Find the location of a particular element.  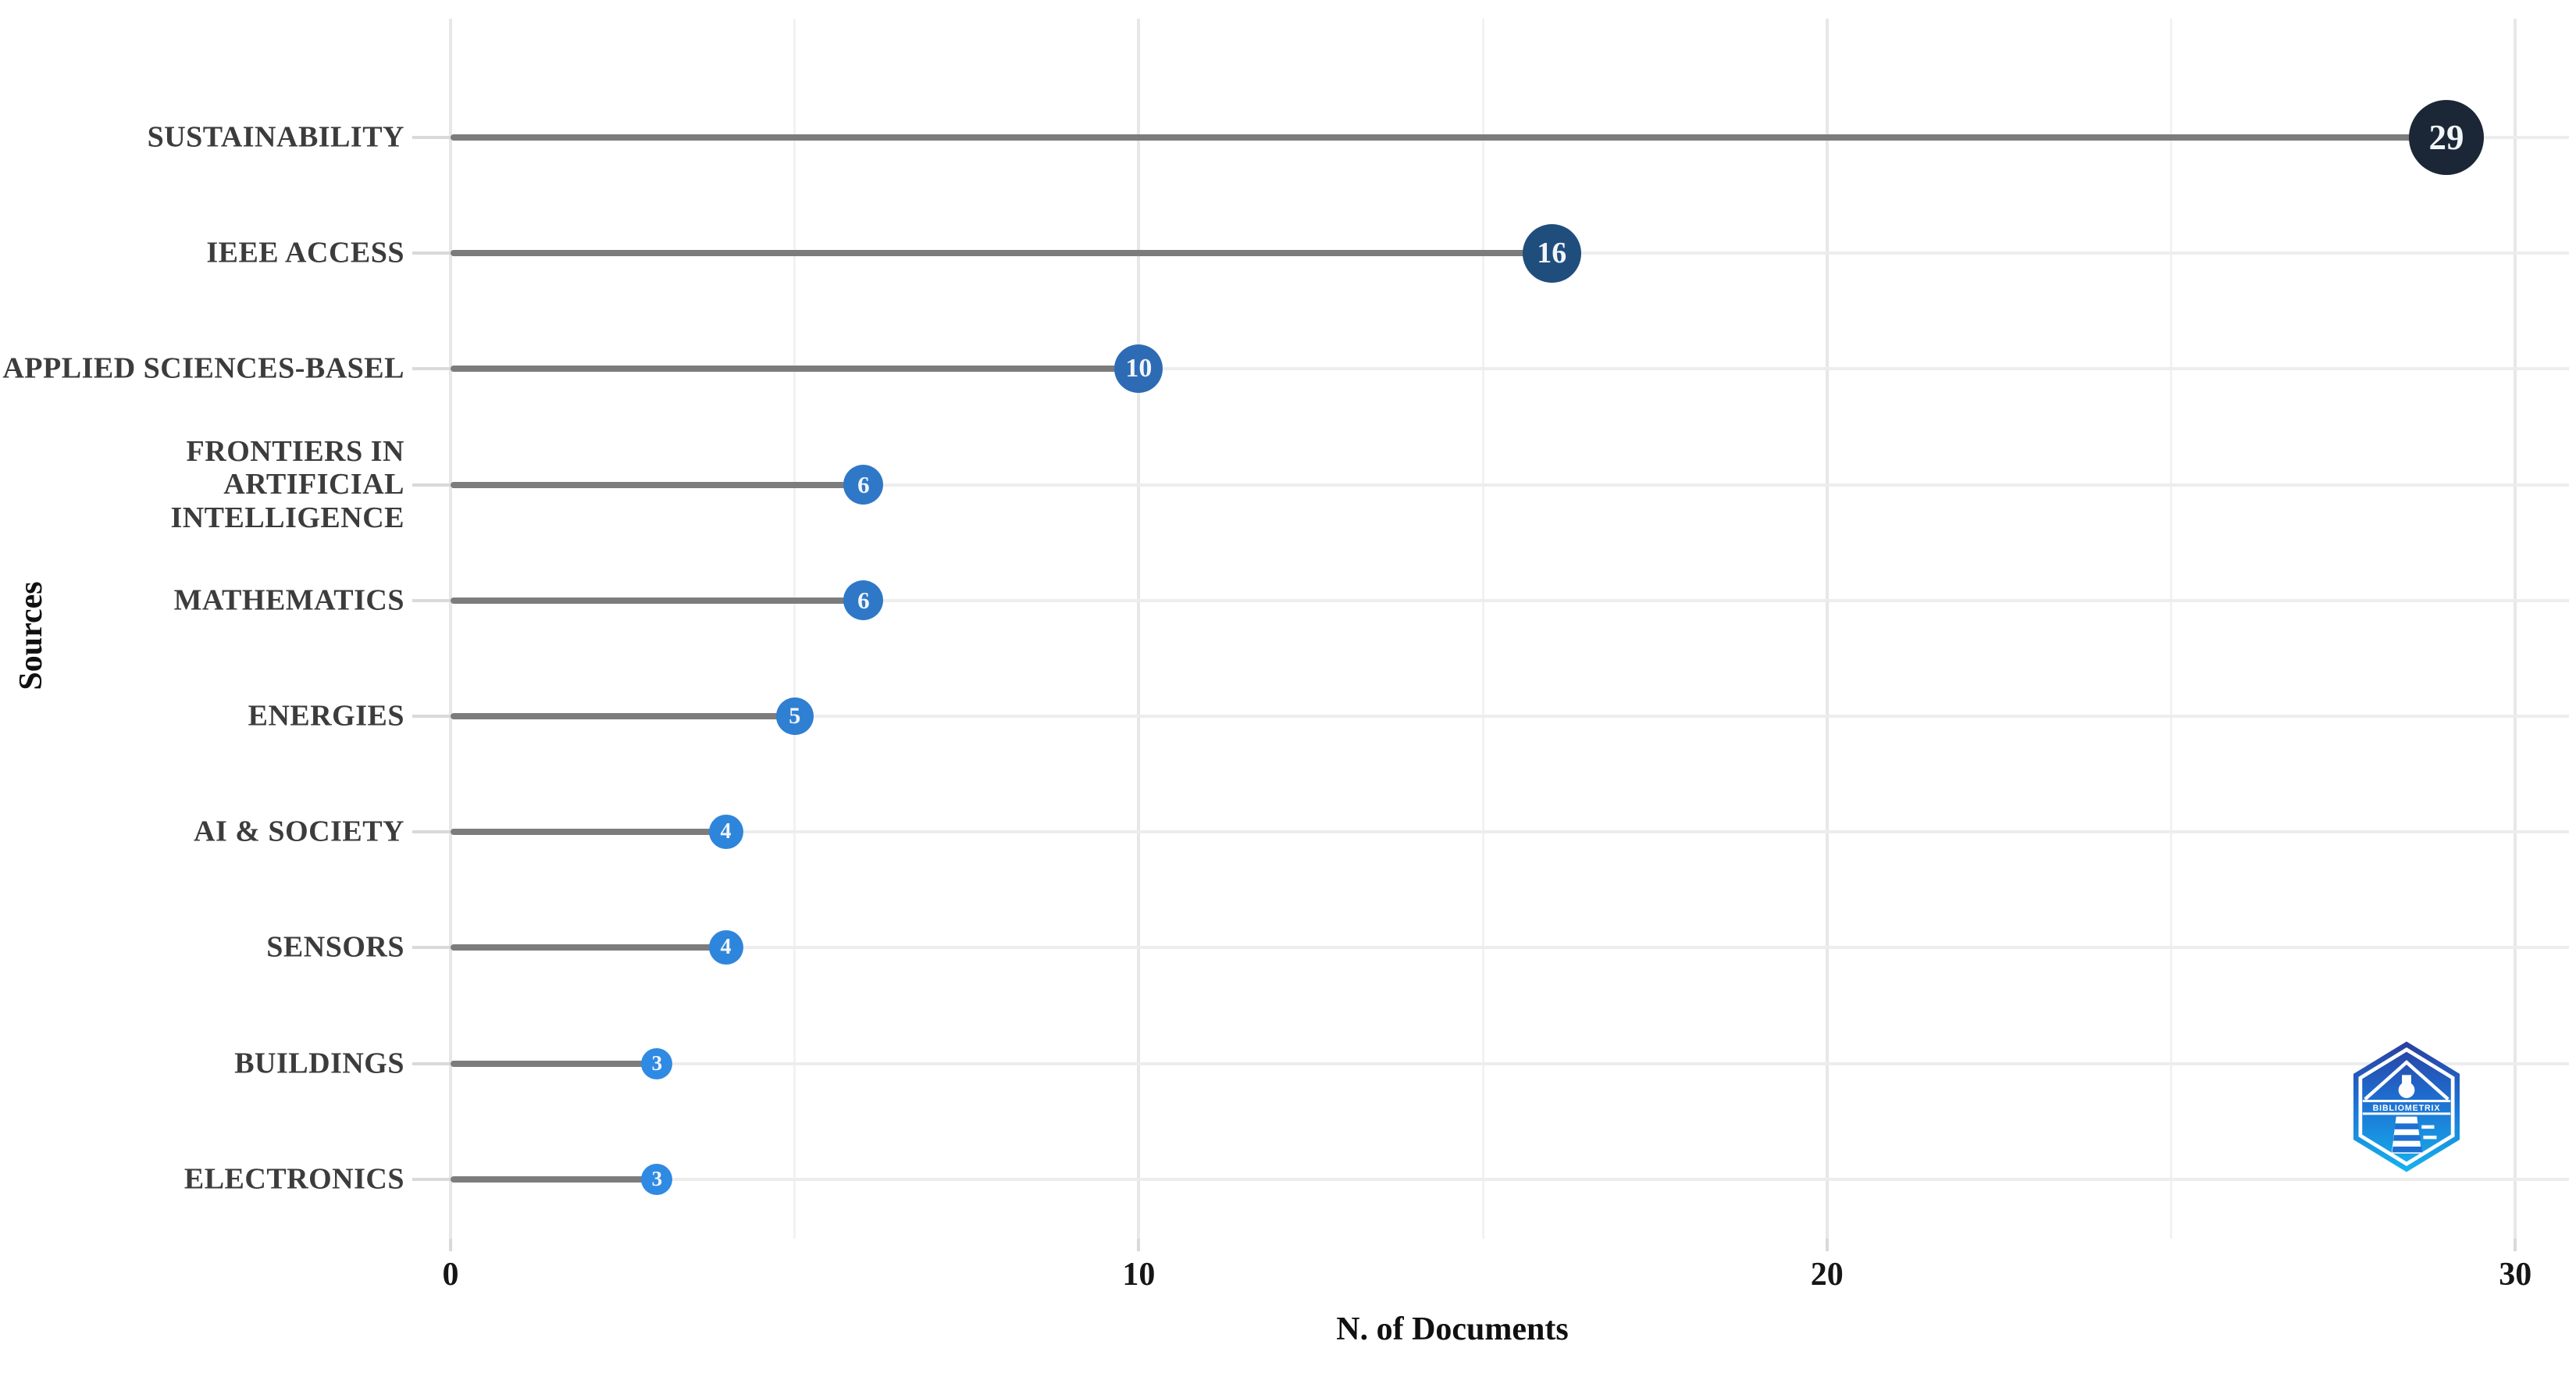

logo-text: BIBLIOMETRIX is located at coordinates (2407, 1108).